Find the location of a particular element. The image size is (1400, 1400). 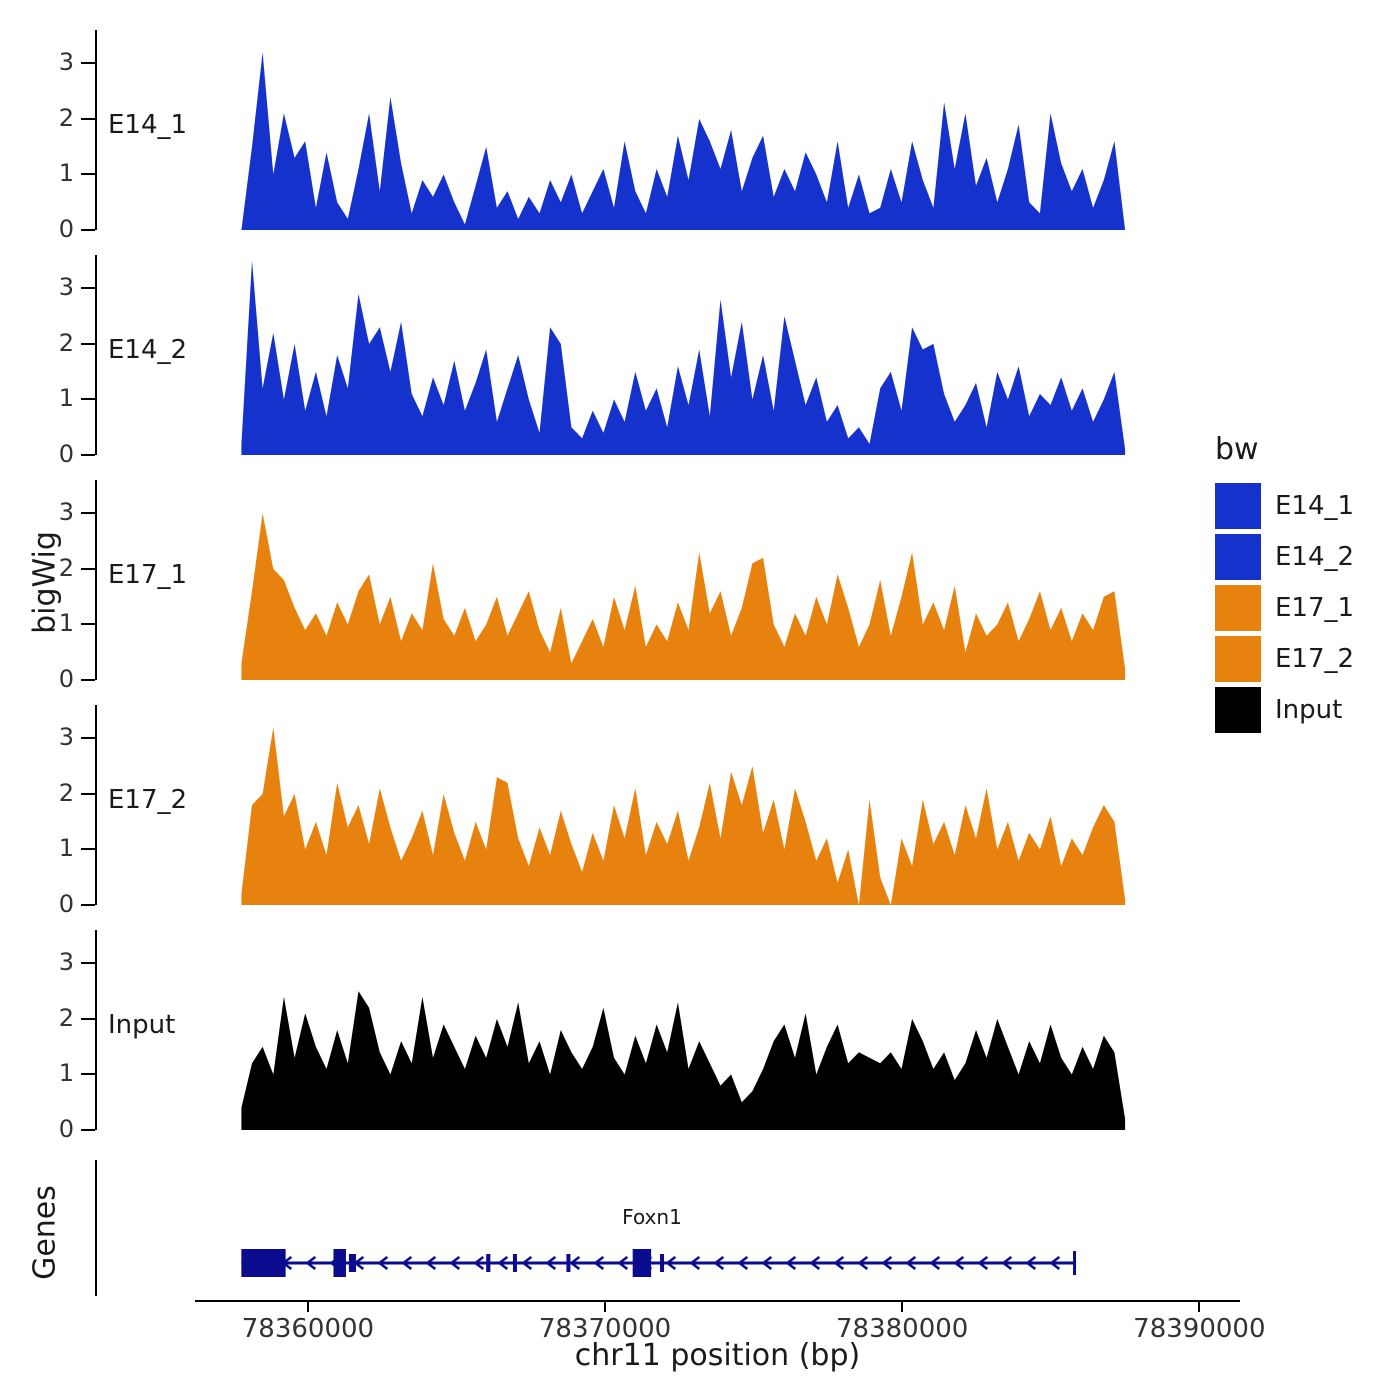

x-tick-label: 78370000 is located at coordinates (605, 1329).